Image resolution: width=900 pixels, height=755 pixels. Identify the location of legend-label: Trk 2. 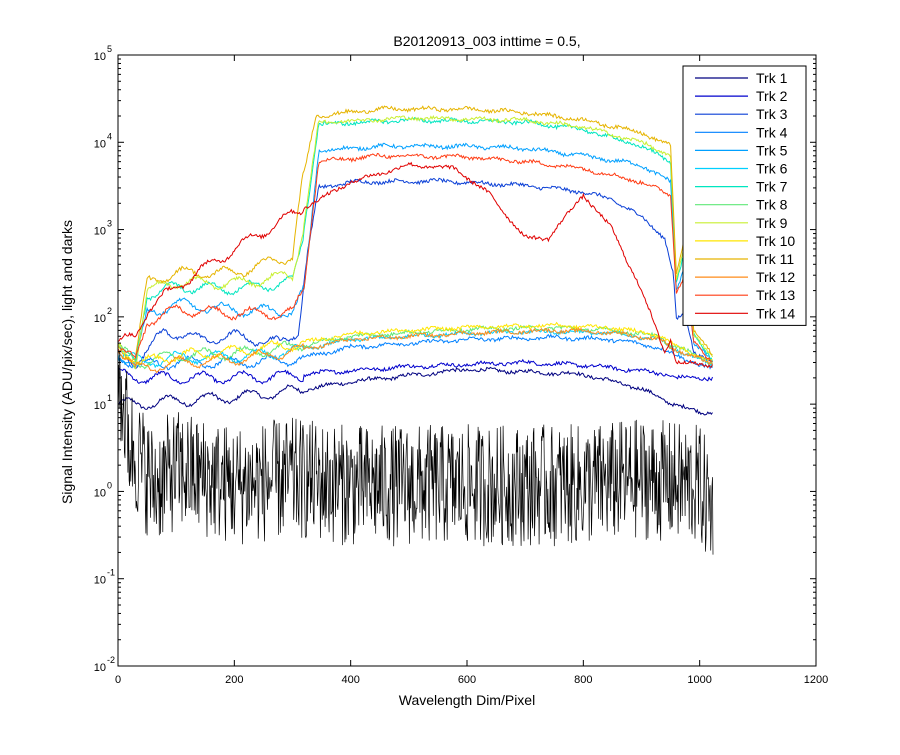
(772, 96).